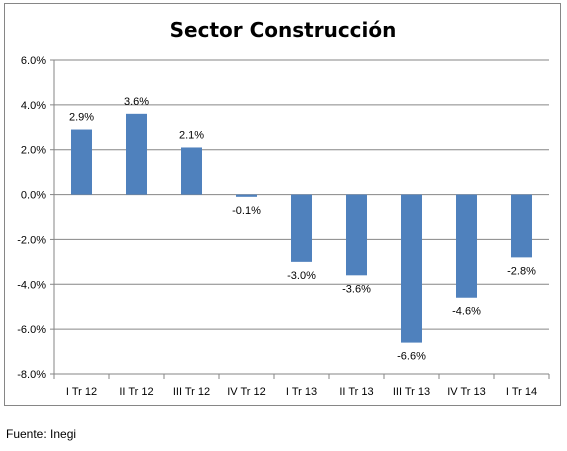  I want to click on y-tick-labels: 6.0% 4.0% 2.0% 0.0% -2.0% -4.0% -6.0% -8.0%, so click(31, 218).